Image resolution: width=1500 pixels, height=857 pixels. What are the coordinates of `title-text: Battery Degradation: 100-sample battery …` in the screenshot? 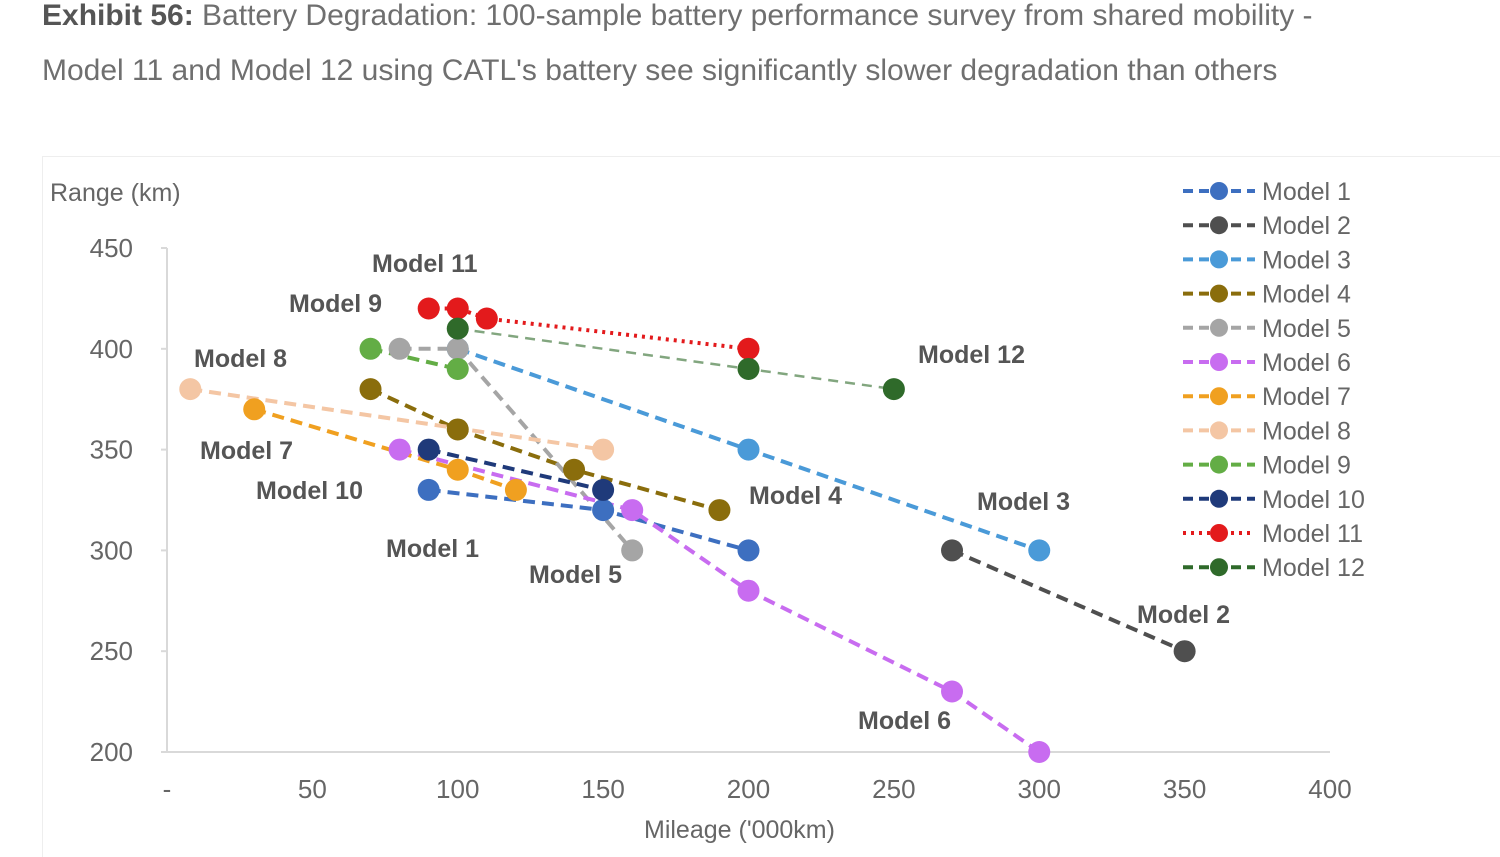 It's located at (677, 43).